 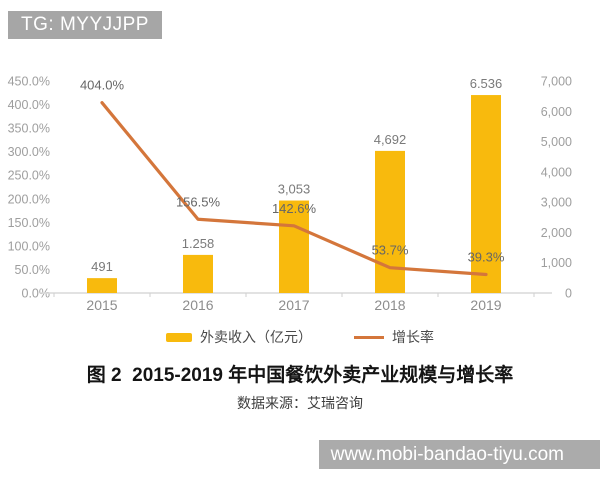 I want to click on site-watermark: www.mobi-bandao-tiyu.com, so click(x=459, y=454).